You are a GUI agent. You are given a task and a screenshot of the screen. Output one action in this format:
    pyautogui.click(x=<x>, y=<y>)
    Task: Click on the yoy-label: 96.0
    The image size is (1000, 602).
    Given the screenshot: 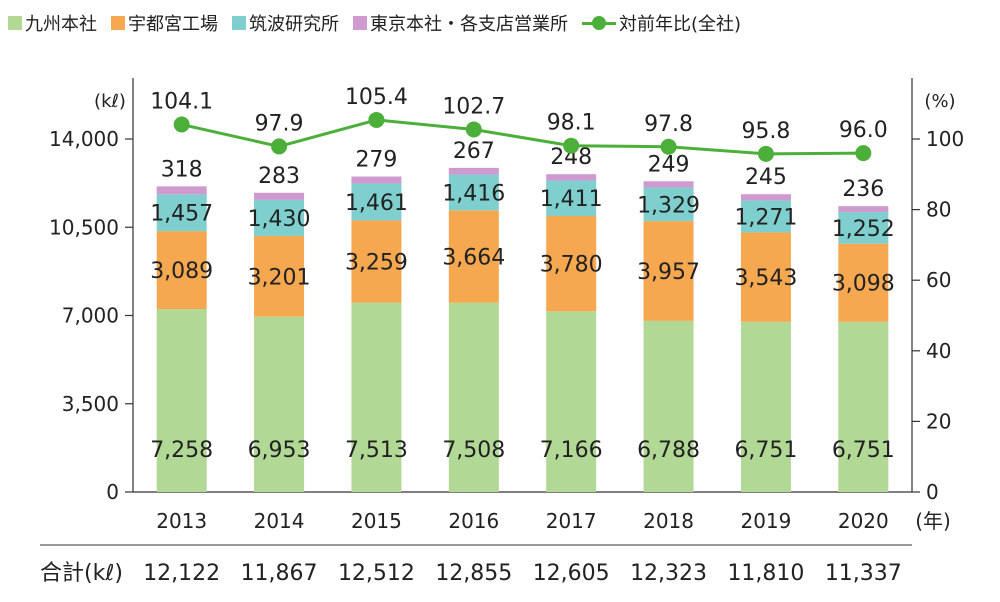 What is the action you would take?
    pyautogui.click(x=863, y=130)
    